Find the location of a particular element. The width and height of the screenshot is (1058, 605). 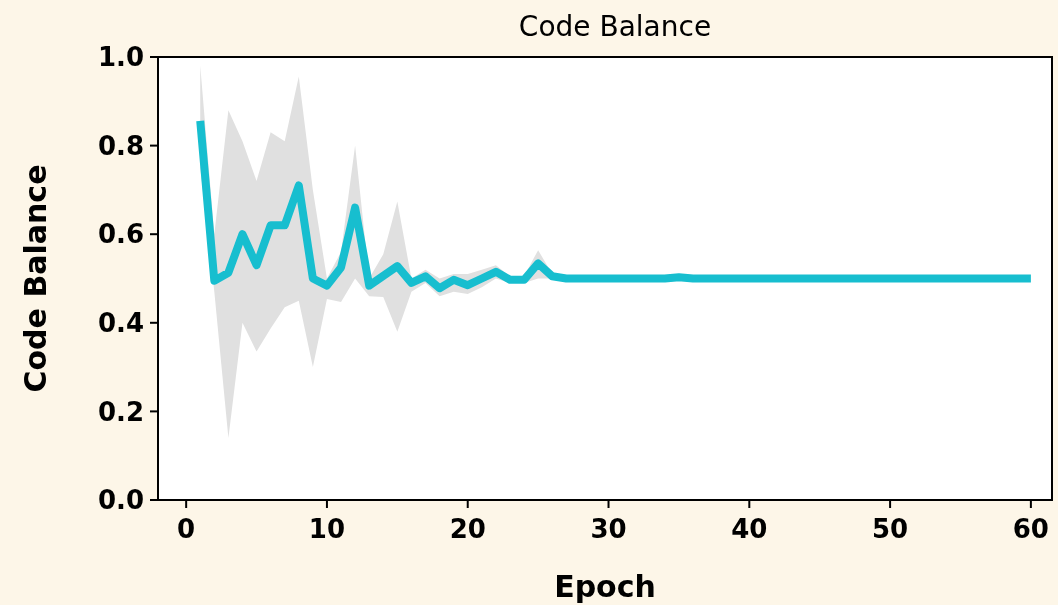

x-tick-label: 20 is located at coordinates (467, 529).